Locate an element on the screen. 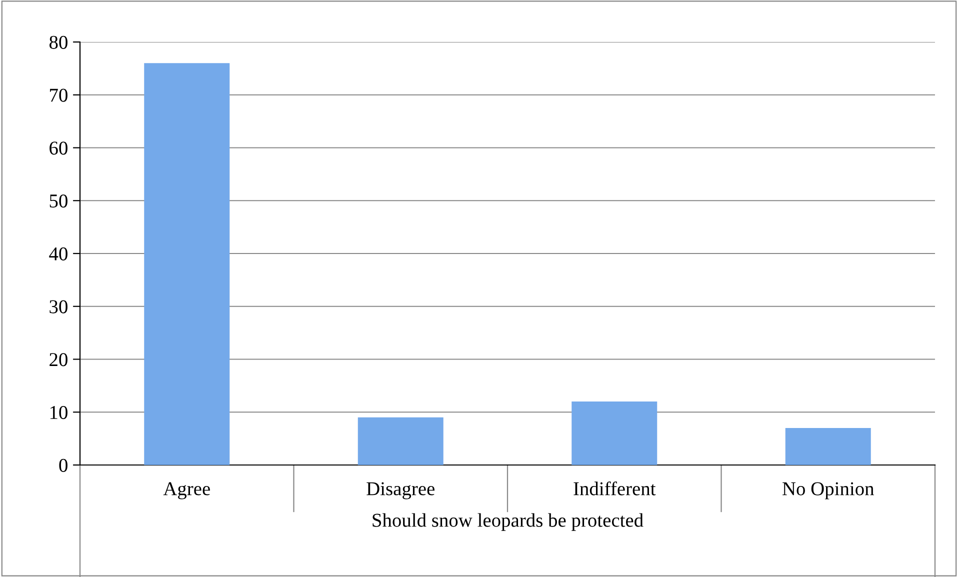  y-tick-label: 40 is located at coordinates (58, 253).